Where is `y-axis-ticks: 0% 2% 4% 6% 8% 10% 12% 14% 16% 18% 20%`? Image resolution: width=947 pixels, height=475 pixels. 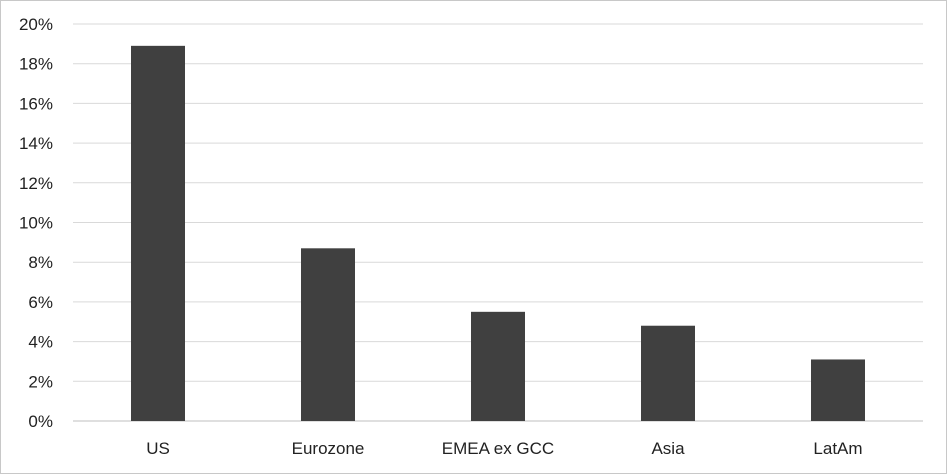
y-axis-ticks: 0% 2% 4% 6% 8% 10% 12% 14% 16% 18% 20% is located at coordinates (36, 223).